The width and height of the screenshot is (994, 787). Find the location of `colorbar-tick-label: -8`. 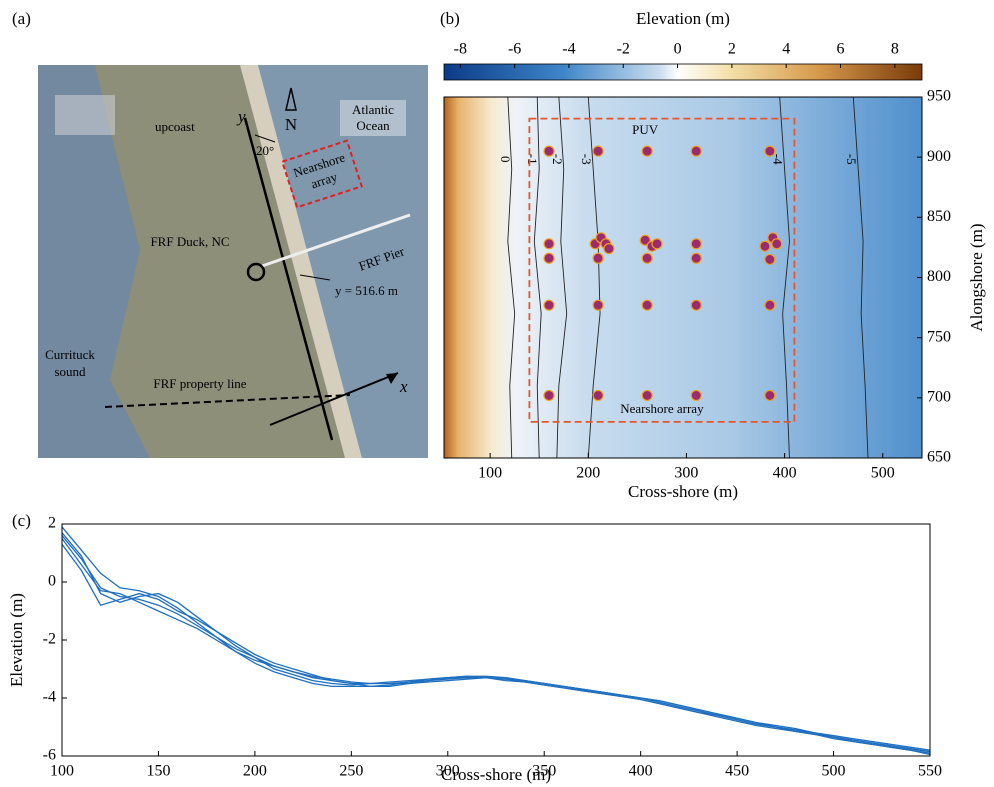

colorbar-tick-label: -8 is located at coordinates (460, 49).